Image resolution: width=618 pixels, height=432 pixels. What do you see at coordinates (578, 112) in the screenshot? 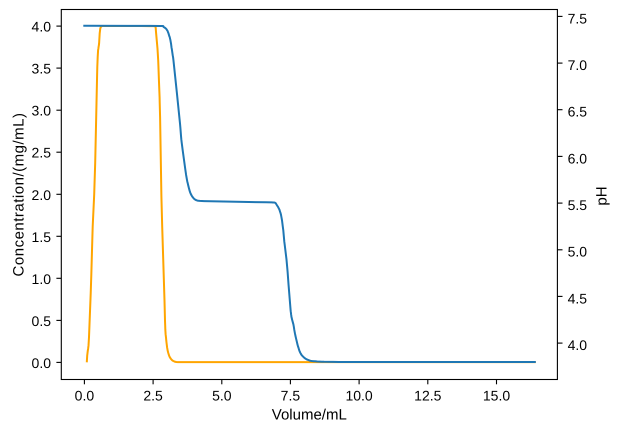
I see `svg-text: 6.5` at bounding box center [578, 112].